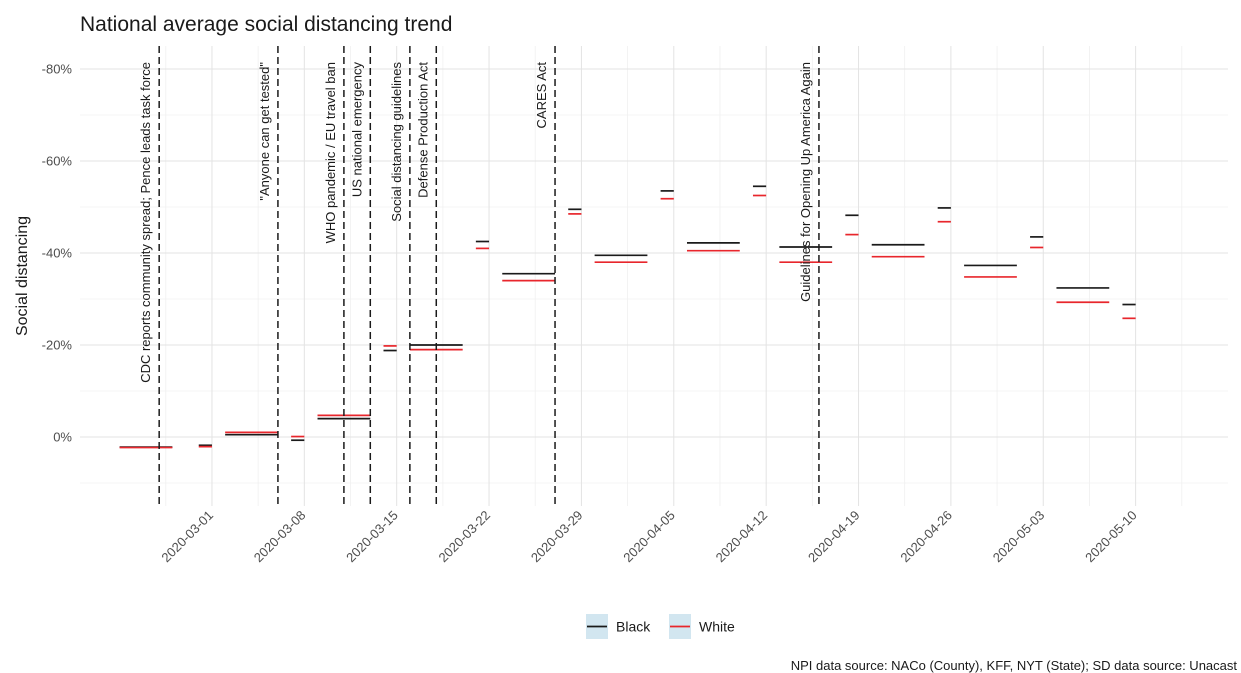 The image size is (1241, 673). What do you see at coordinates (372, 537) in the screenshot?
I see `x-tick-label: 2020-03-15` at bounding box center [372, 537].